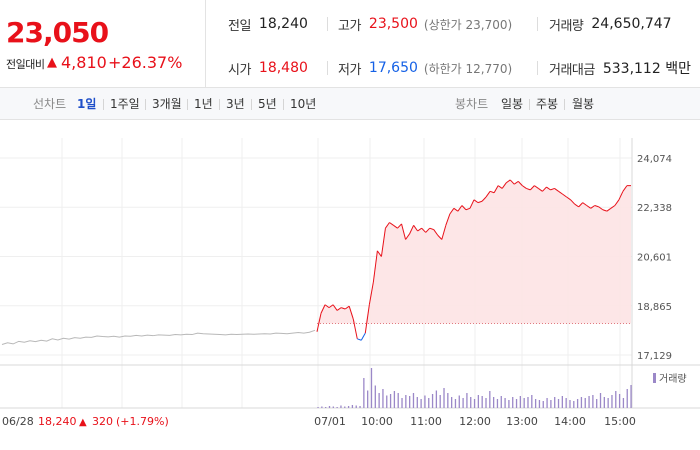  What do you see at coordinates (673, 379) in the screenshot?
I see `volume-legend-label: 거래량` at bounding box center [673, 379].